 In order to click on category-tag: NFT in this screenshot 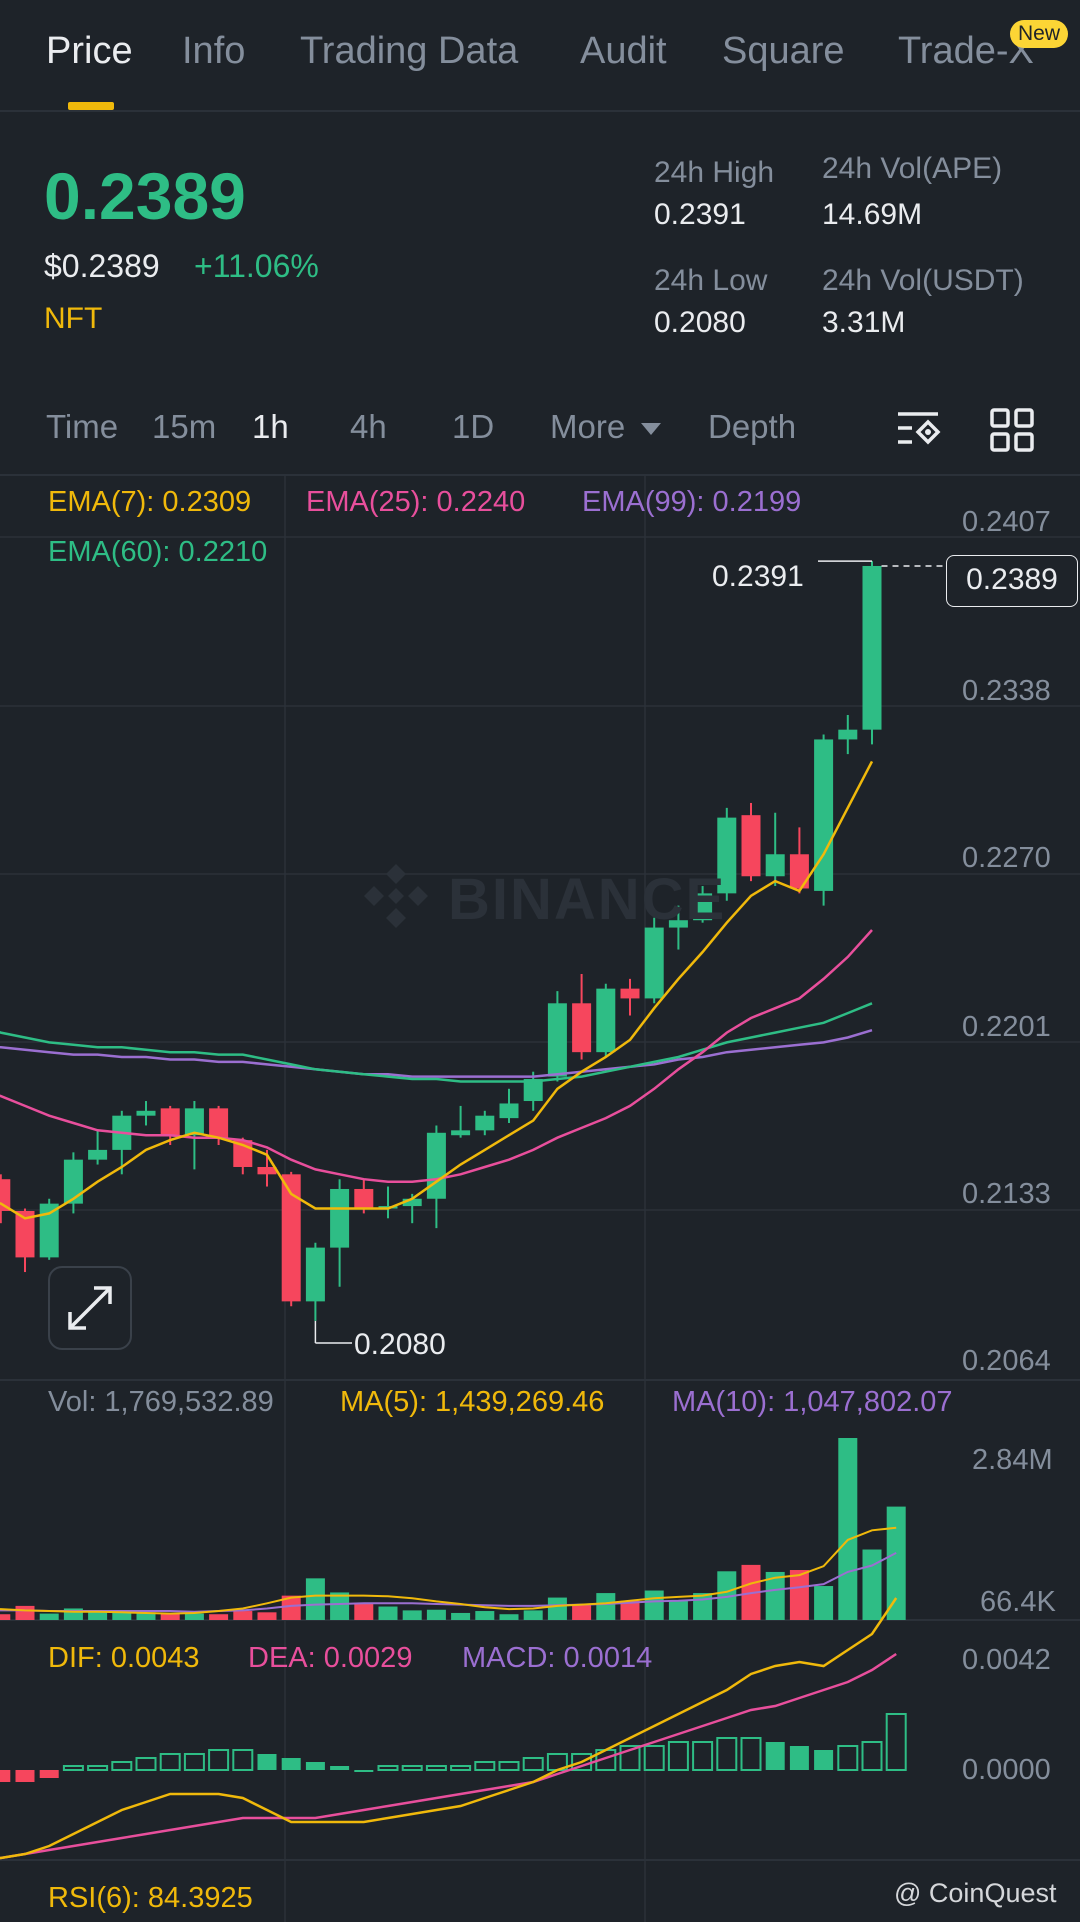, I will do `click(73, 318)`.